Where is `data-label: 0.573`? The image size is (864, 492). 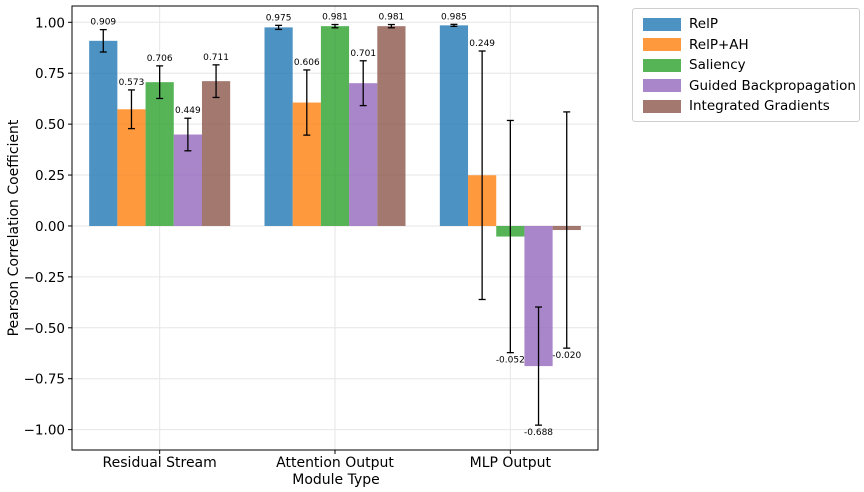
data-label: 0.573 is located at coordinates (132, 83).